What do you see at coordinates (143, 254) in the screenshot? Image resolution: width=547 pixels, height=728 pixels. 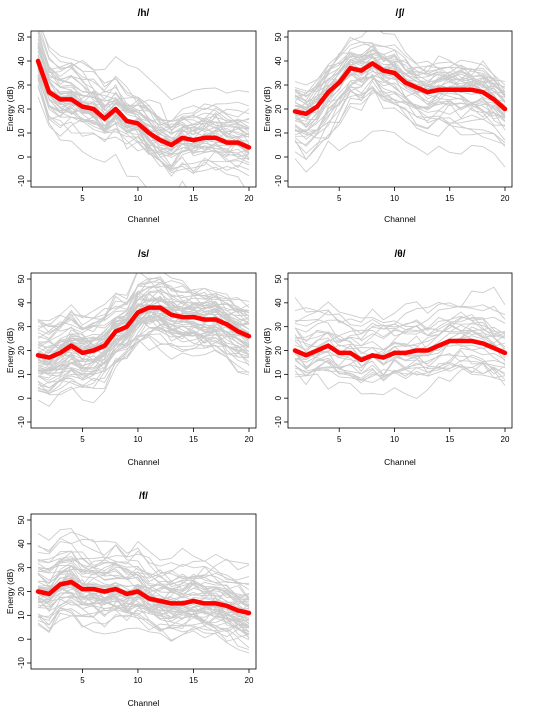 I see `chart-title: /s/` at bounding box center [143, 254].